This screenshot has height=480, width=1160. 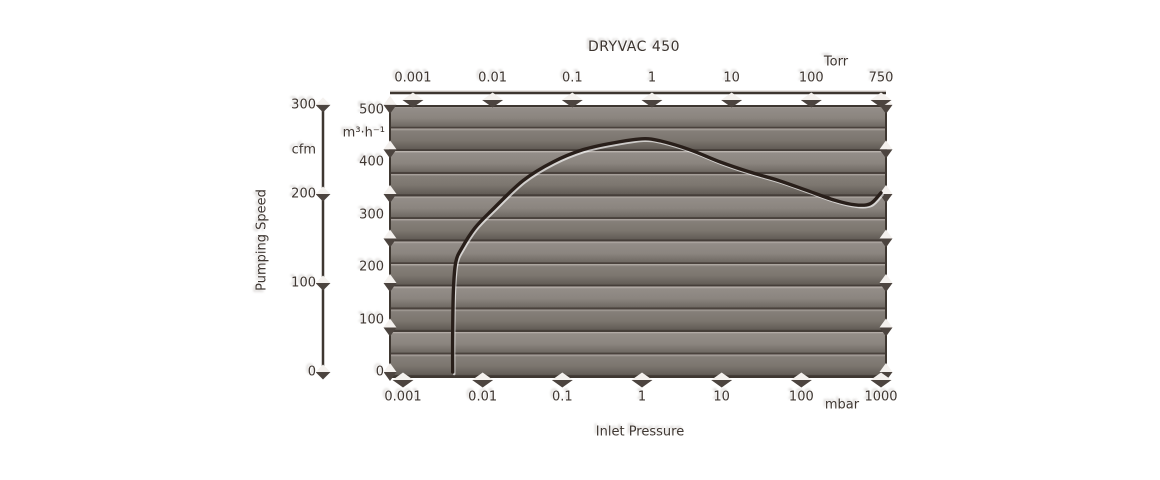 What do you see at coordinates (572, 78) in the screenshot?
I see `top-axis-tick-label: 0.1` at bounding box center [572, 78].